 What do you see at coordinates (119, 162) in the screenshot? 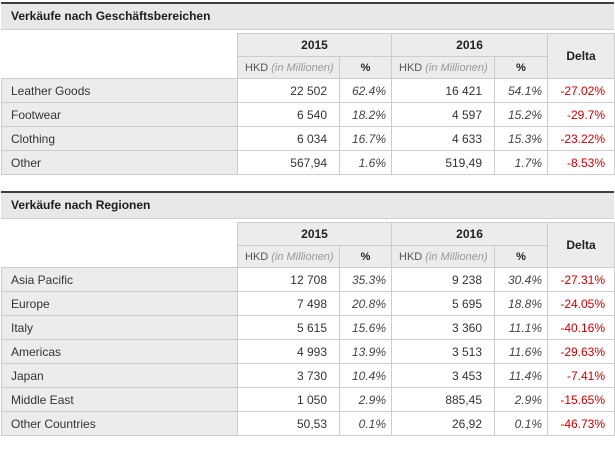
I see `row-label: Other` at bounding box center [119, 162].